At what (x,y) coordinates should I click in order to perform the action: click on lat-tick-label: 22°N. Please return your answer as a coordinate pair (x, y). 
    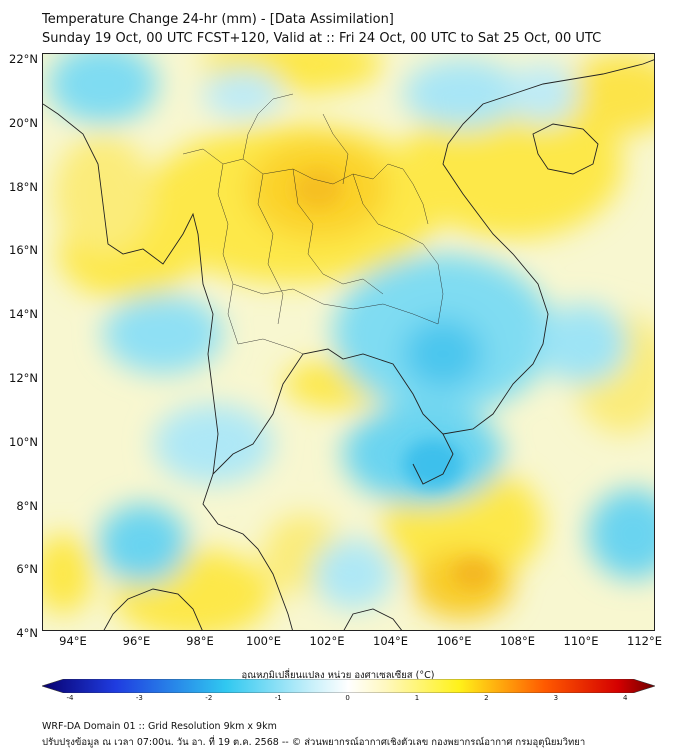
    Looking at the image, I should click on (23, 59).